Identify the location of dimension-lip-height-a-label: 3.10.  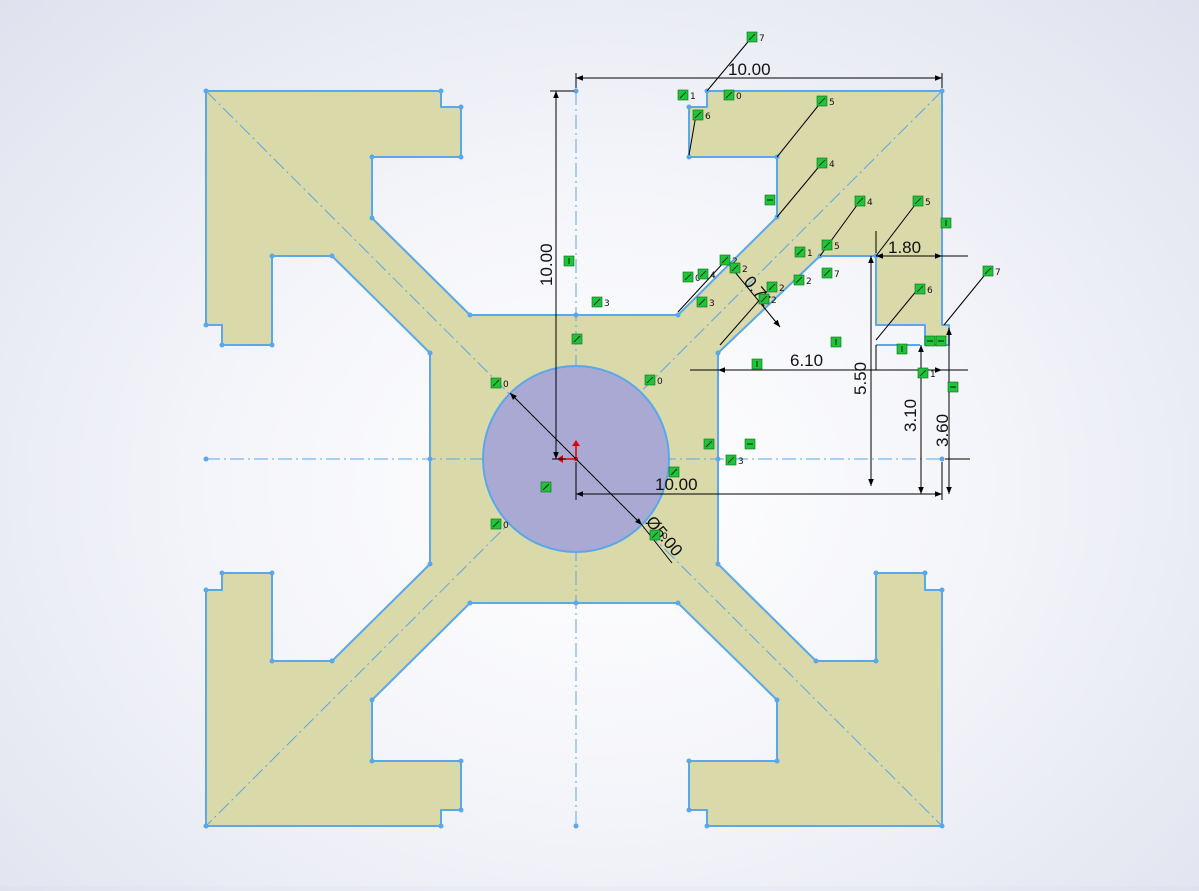
(910, 415).